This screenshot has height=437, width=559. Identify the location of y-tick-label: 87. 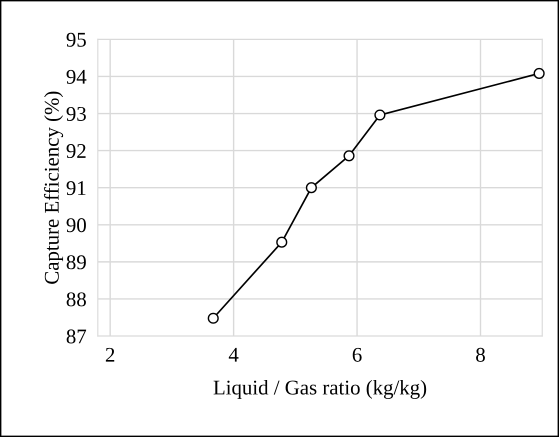
(76, 336).